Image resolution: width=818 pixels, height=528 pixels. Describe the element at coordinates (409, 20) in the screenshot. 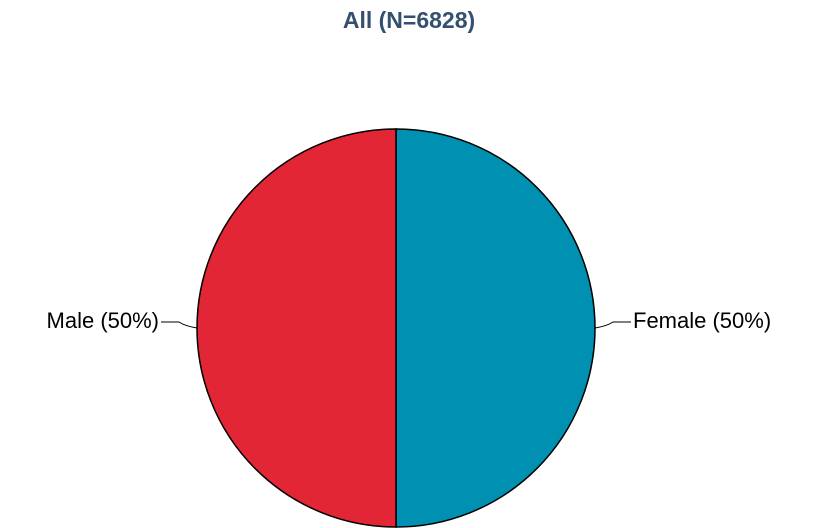

I see `chart-title: All (N=6828)` at that location.